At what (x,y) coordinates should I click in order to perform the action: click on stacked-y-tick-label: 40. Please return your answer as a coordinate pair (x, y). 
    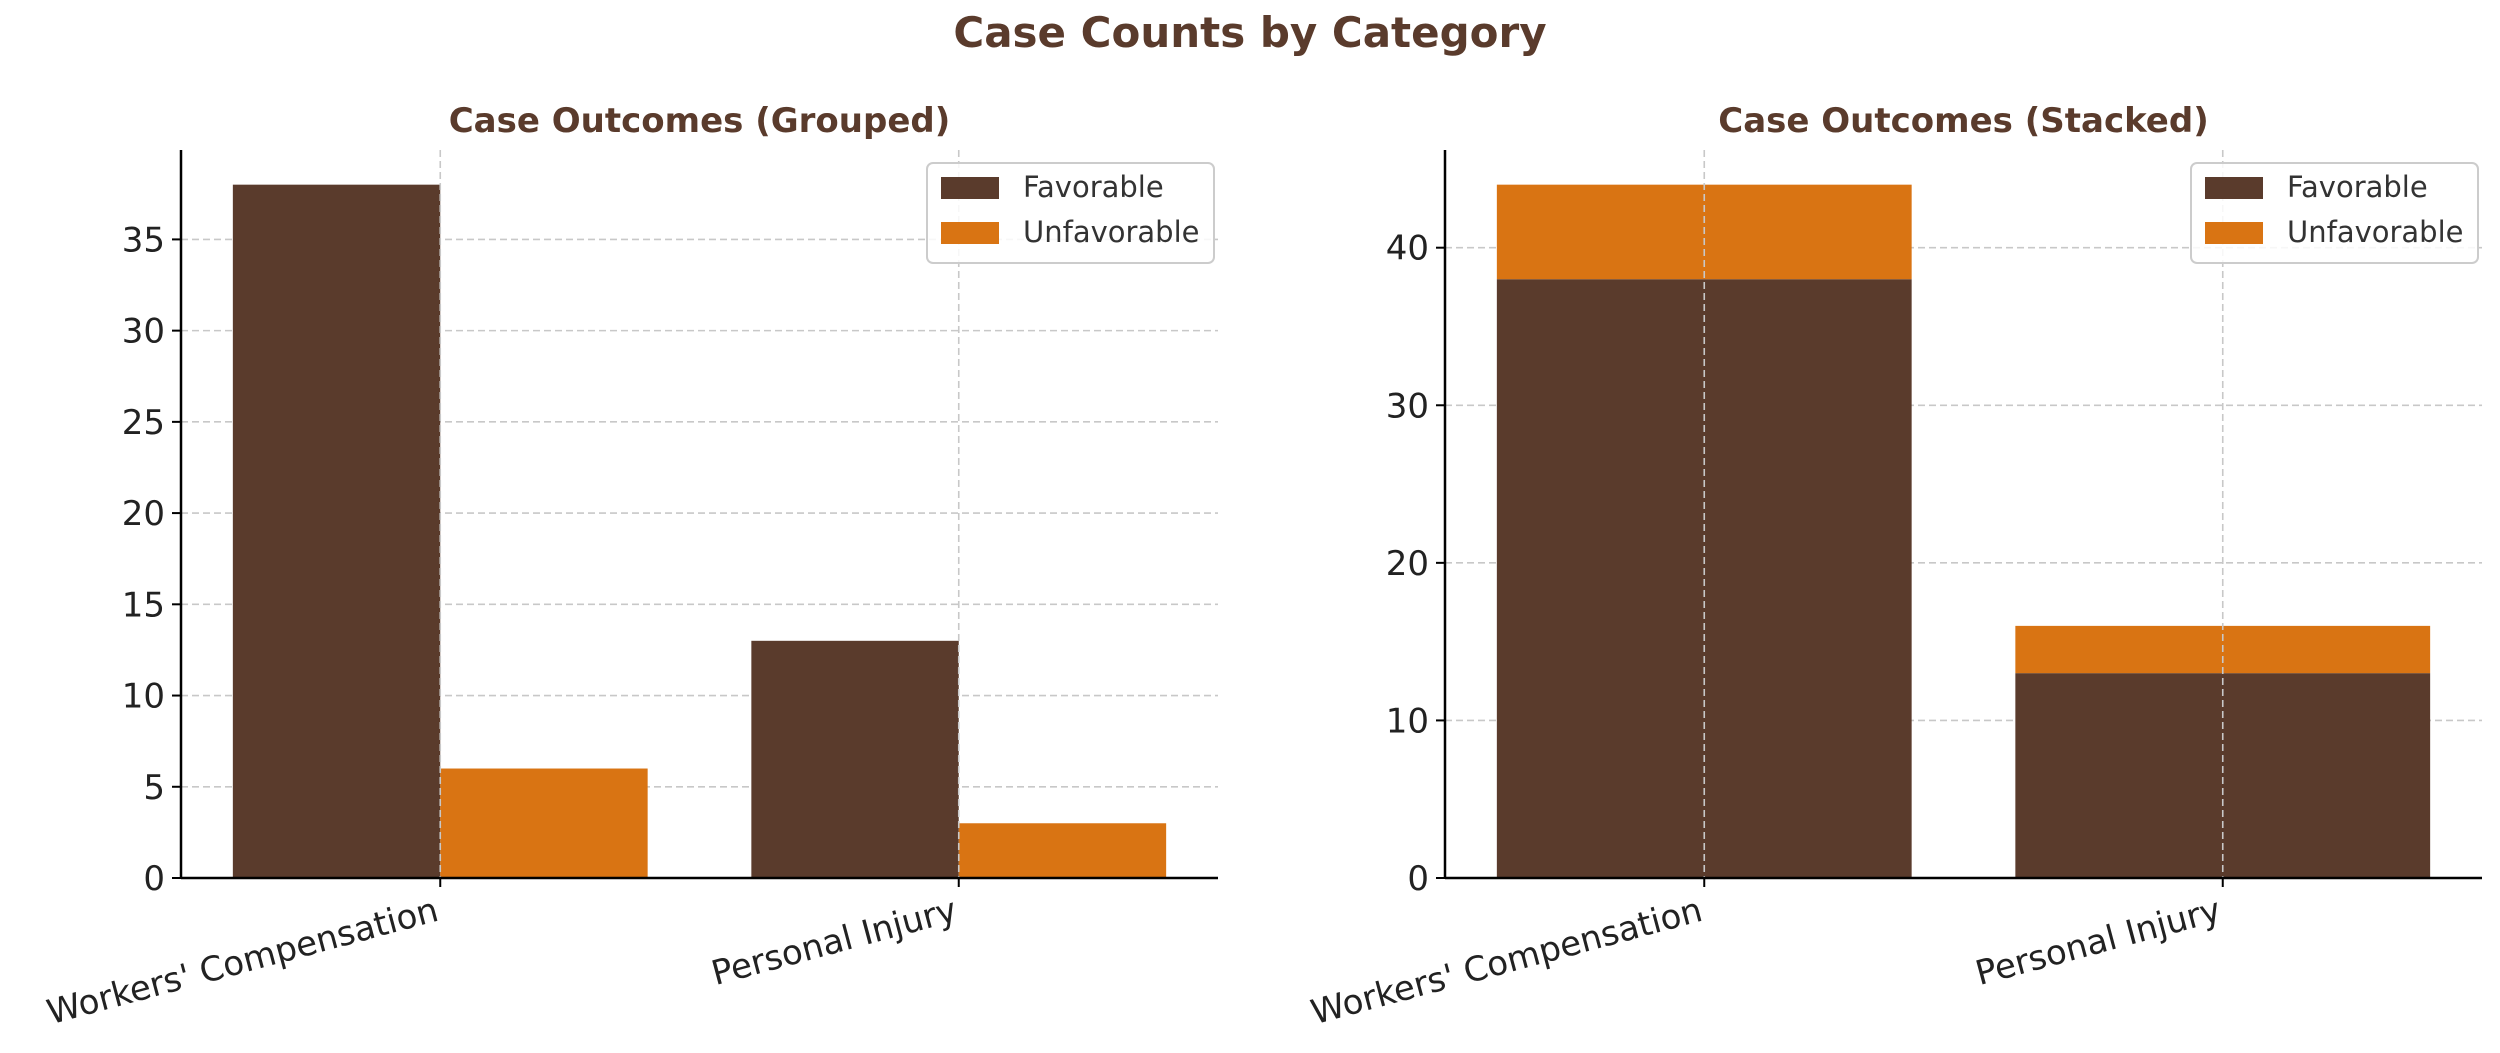
    Looking at the image, I should click on (1407, 249).